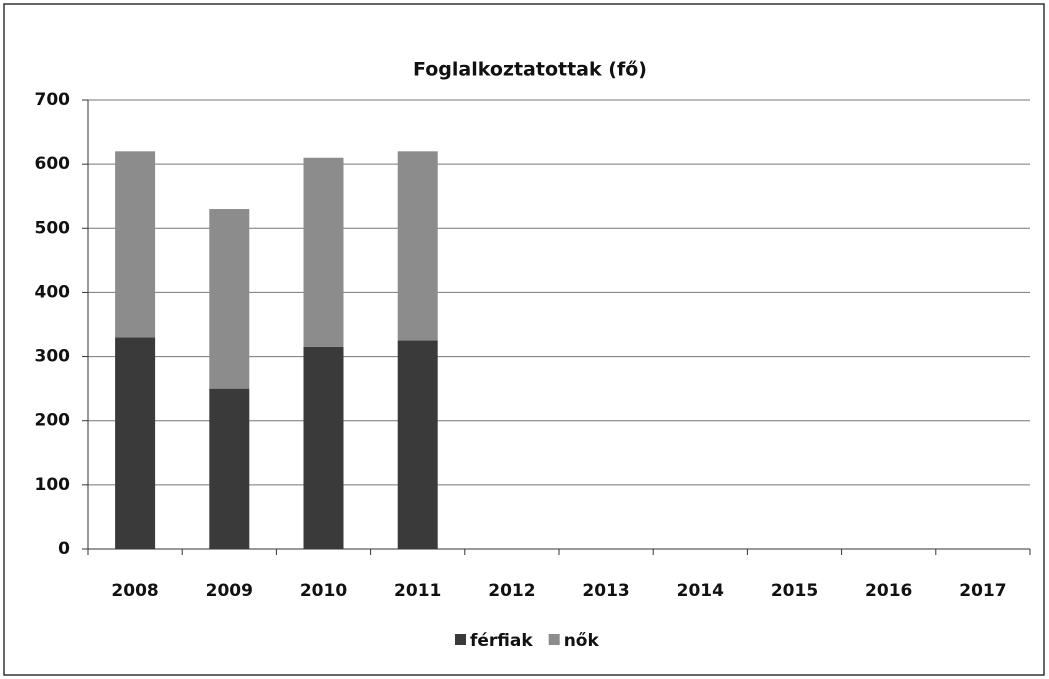 The height and width of the screenshot is (679, 1049). What do you see at coordinates (582, 641) in the screenshot?
I see `legend-label: nők` at bounding box center [582, 641].